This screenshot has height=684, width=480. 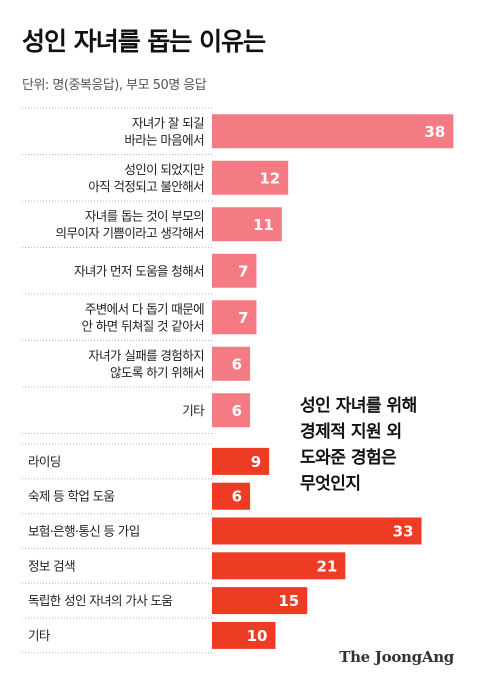 What do you see at coordinates (358, 445) in the screenshot?
I see `second-chart-title: 성인 자녀를 위해 경제적 지원 외 도와준 경험은 무엇인지` at bounding box center [358, 445].